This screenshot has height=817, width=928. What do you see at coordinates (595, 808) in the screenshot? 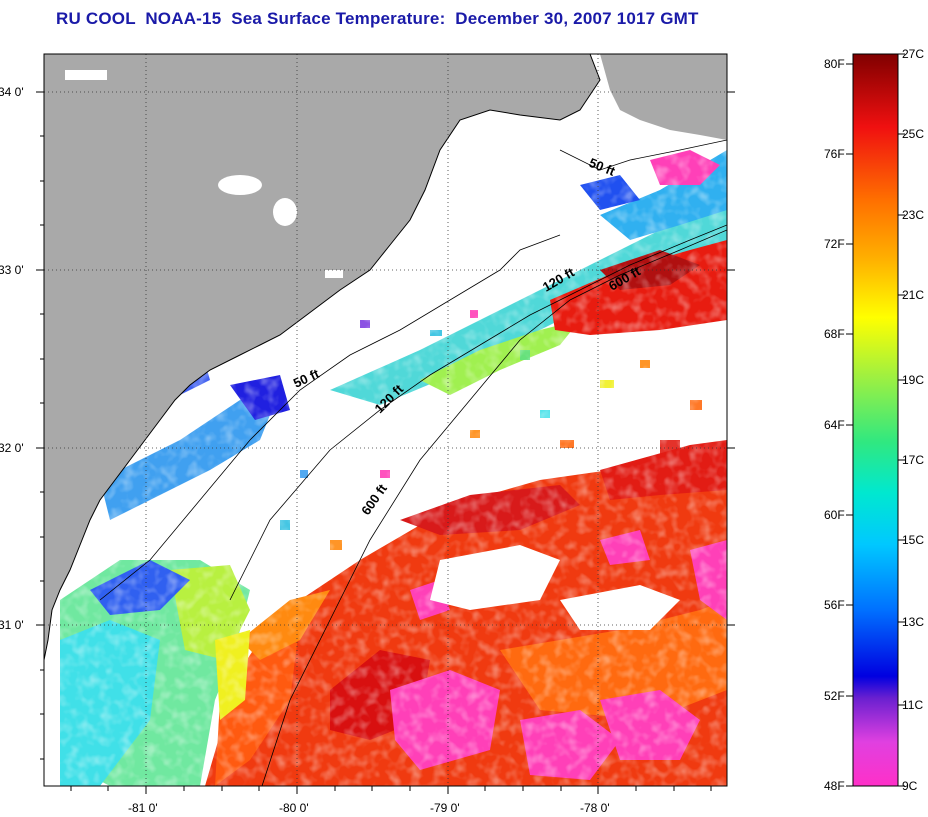
I see `lon-label-78: -78 0'` at bounding box center [595, 808].